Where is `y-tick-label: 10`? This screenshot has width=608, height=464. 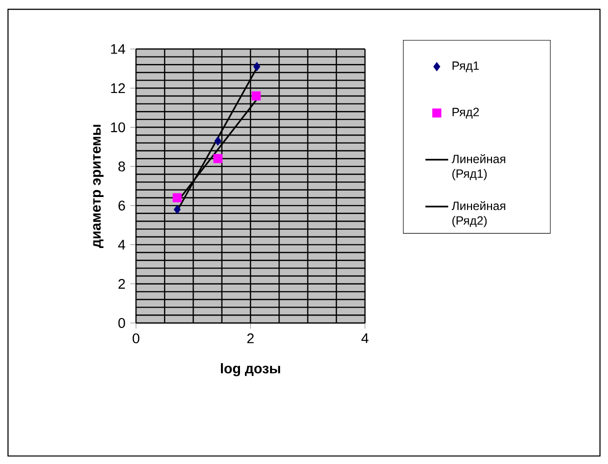
y-tick-label: 10 is located at coordinates (118, 127).